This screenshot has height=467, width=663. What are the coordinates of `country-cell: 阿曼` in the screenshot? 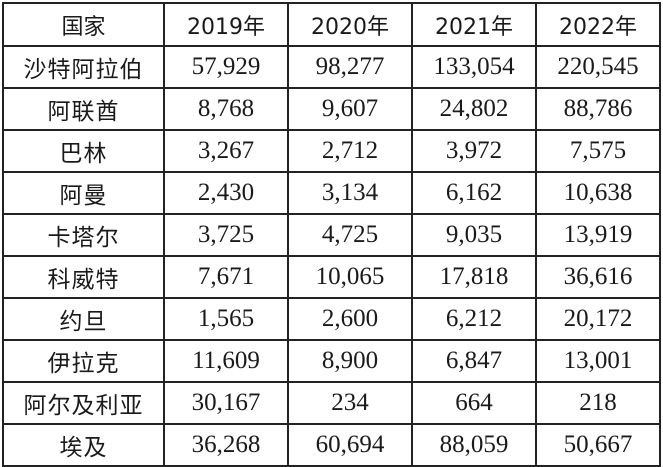 It's located at (83, 193).